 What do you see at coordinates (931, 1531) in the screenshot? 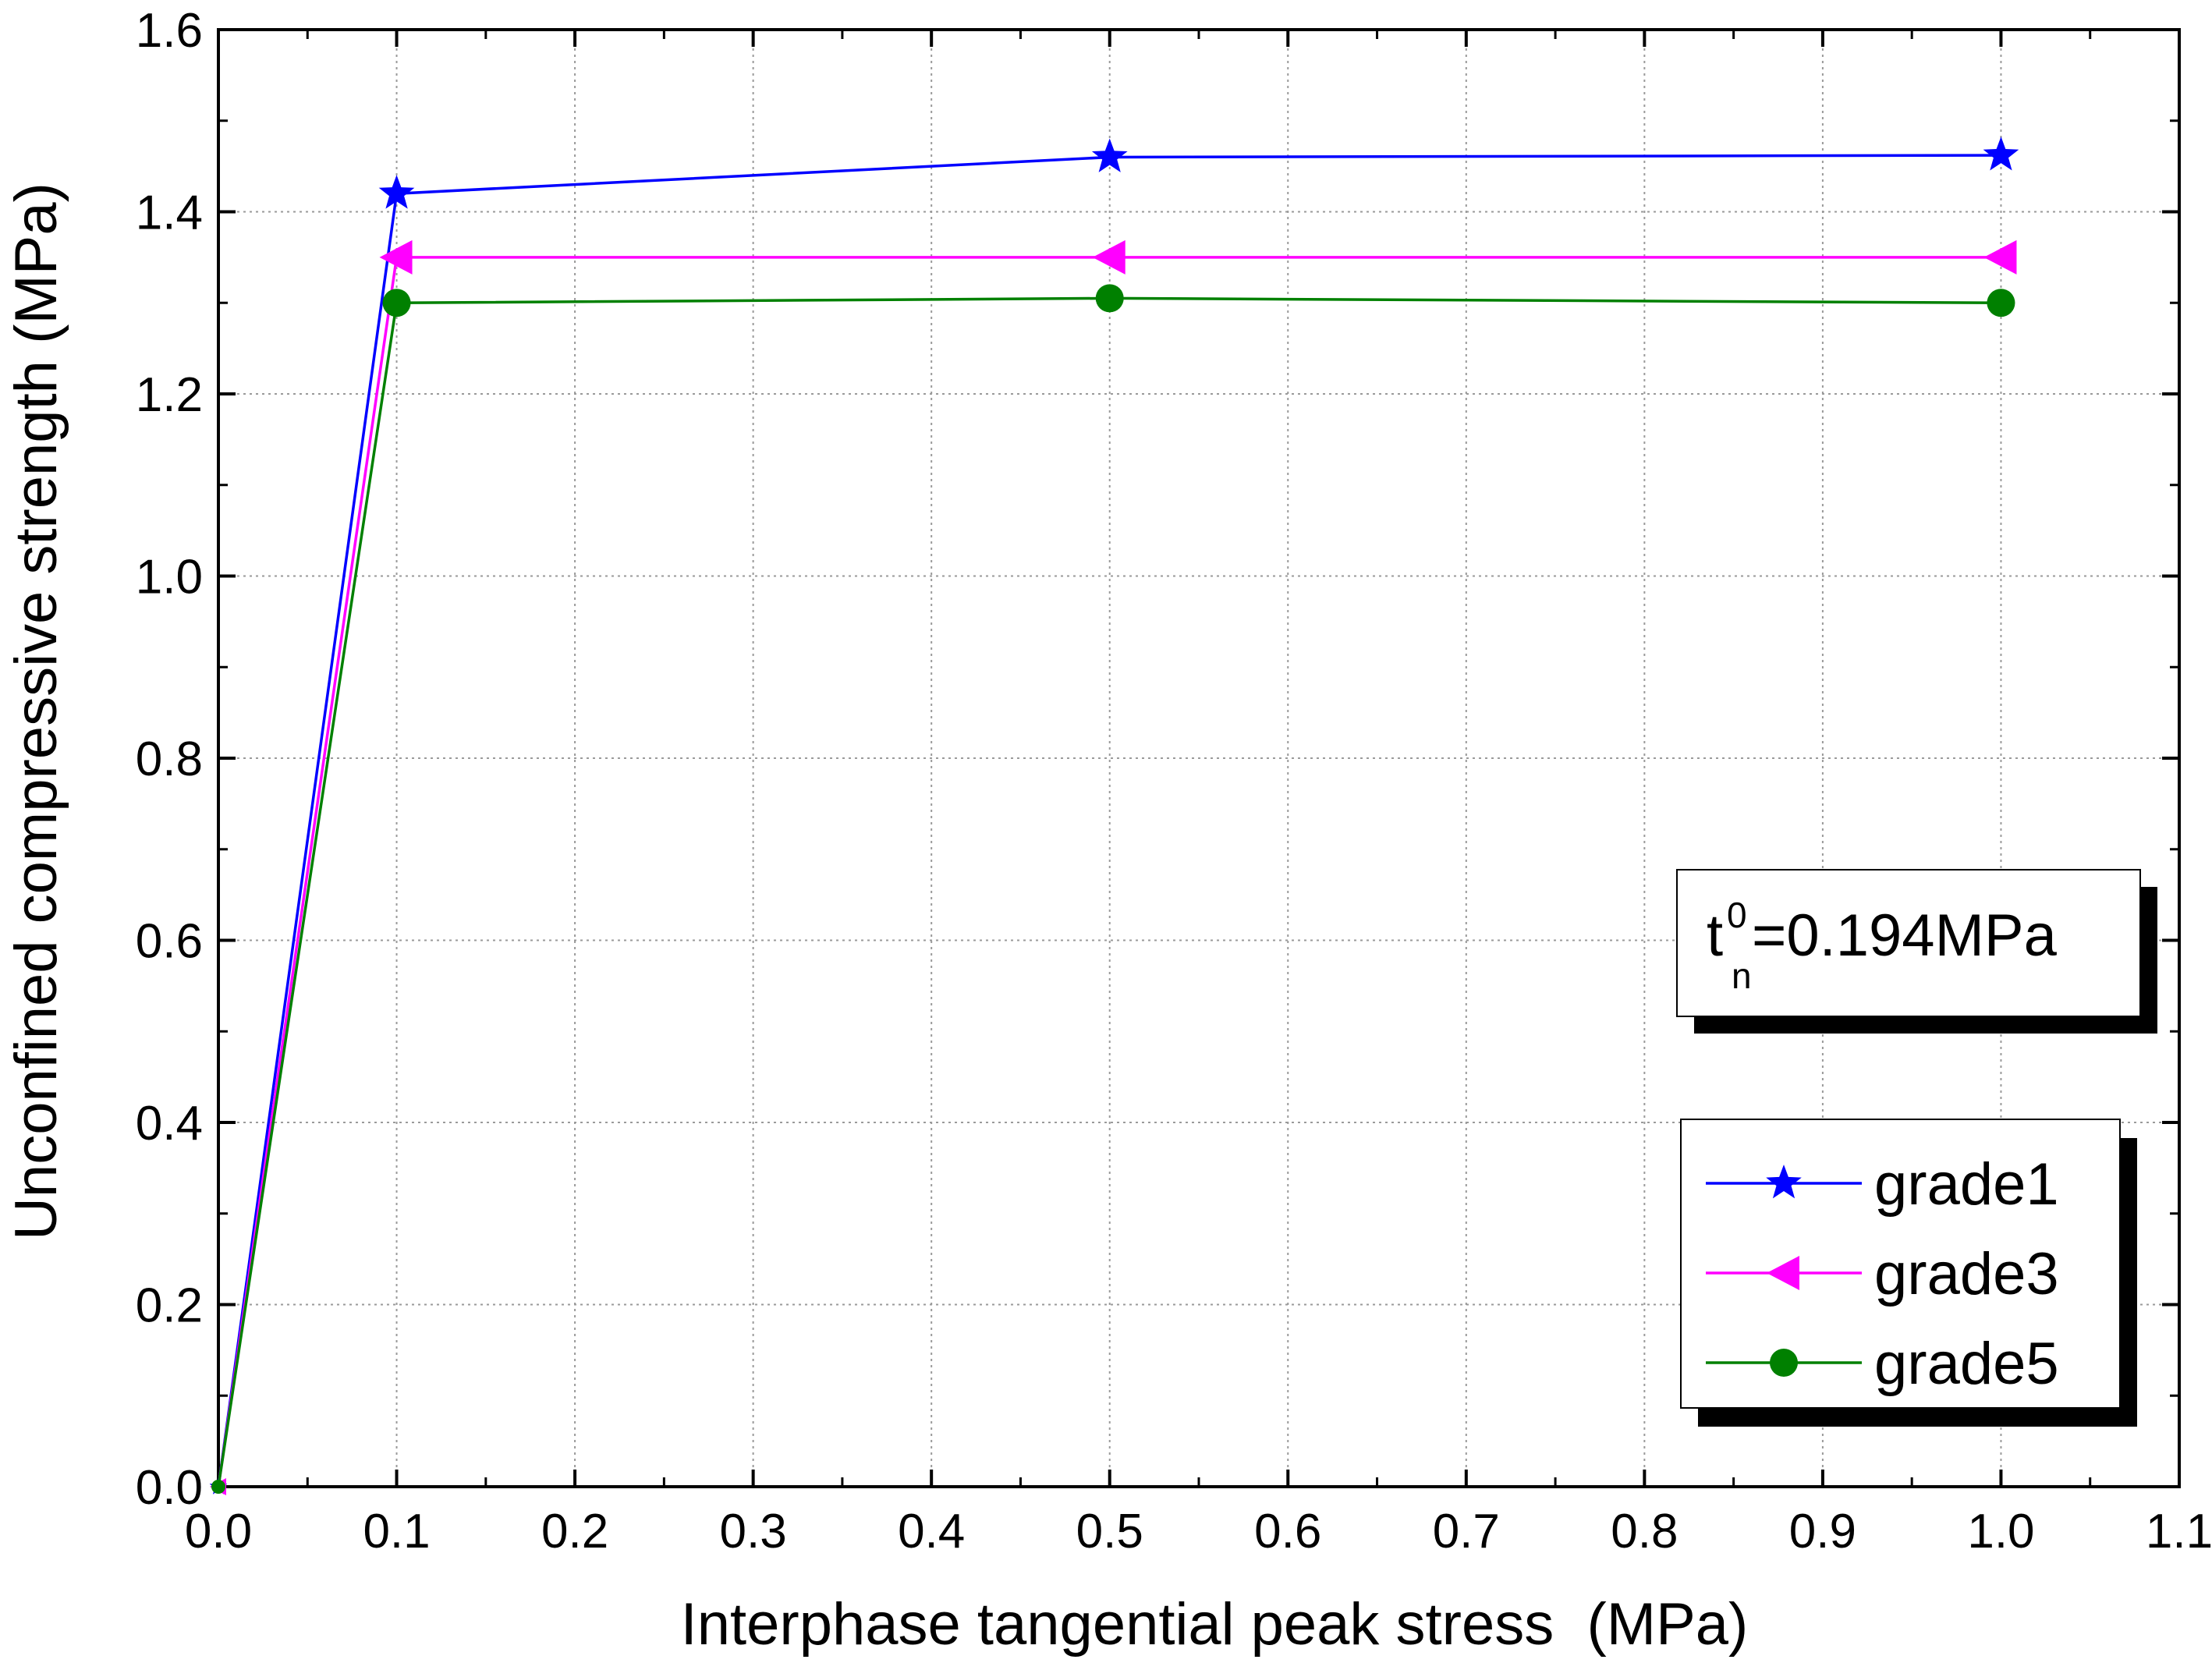
I see `x-tick-label: 0.4` at bounding box center [931, 1531].